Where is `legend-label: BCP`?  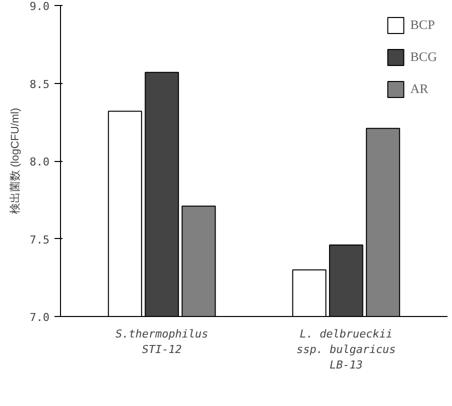 legend-label: BCP is located at coordinates (422, 25).